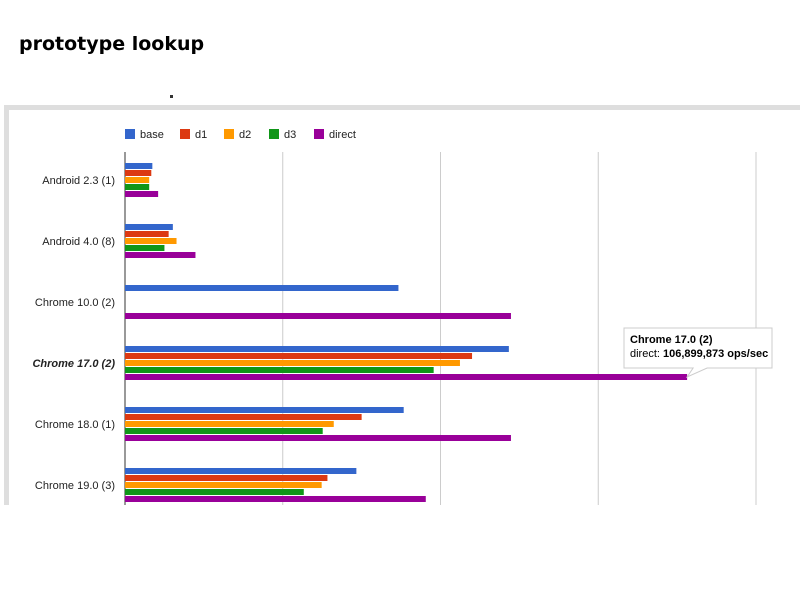 Image resolution: width=800 pixels, height=600 pixels. Describe the element at coordinates (319, 134) in the screenshot. I see `legend-swatch-direct` at that location.